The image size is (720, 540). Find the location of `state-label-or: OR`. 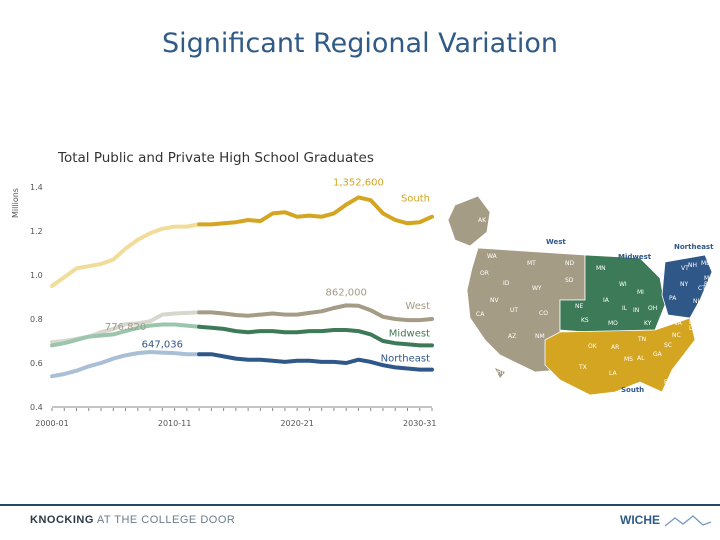

state-label-or: OR is located at coordinates (484, 273).